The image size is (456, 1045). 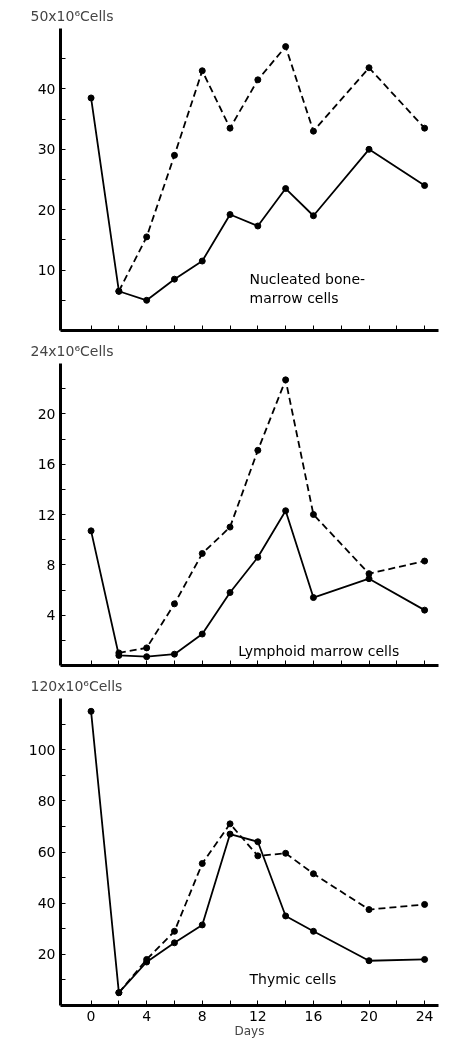 What do you see at coordinates (46, 800) in the screenshot?
I see `y-tick-label: 80` at bounding box center [46, 800].